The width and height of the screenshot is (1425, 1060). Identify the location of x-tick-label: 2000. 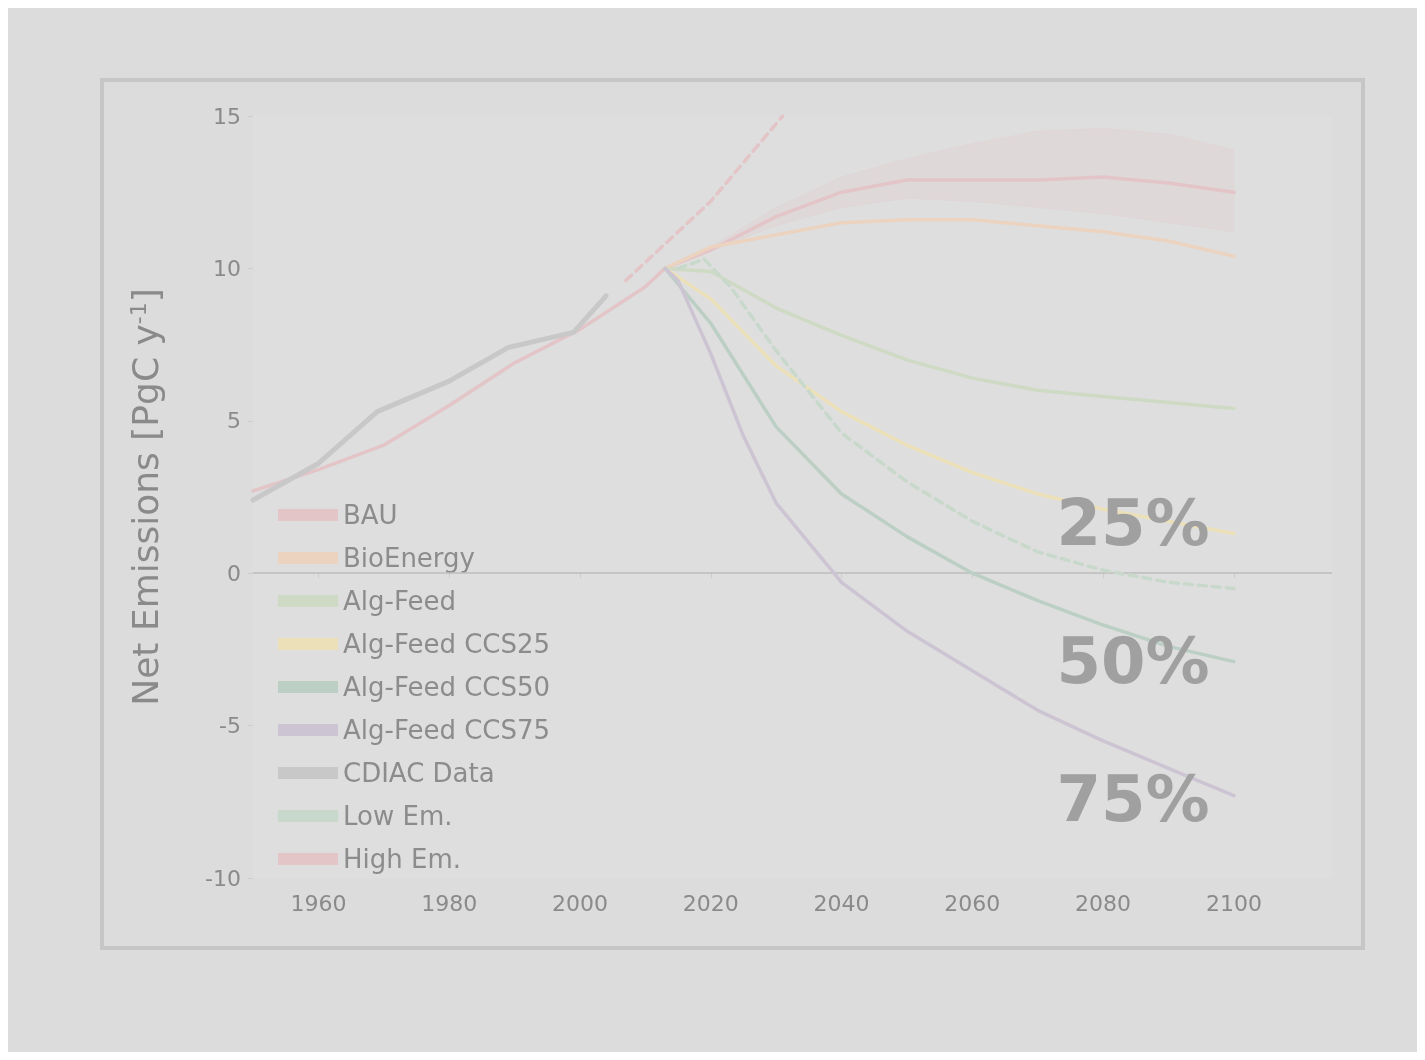
(579, 903).